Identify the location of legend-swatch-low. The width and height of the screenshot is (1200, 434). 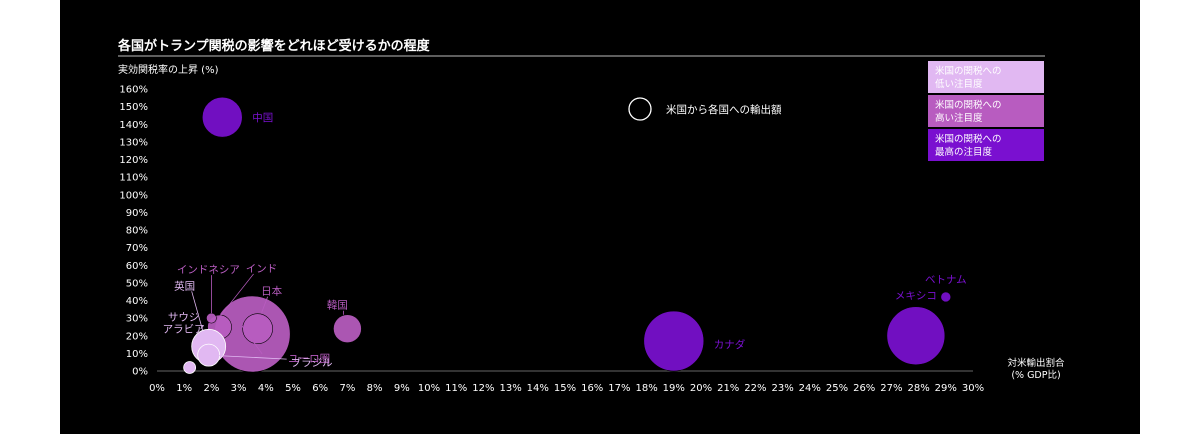
(986, 77).